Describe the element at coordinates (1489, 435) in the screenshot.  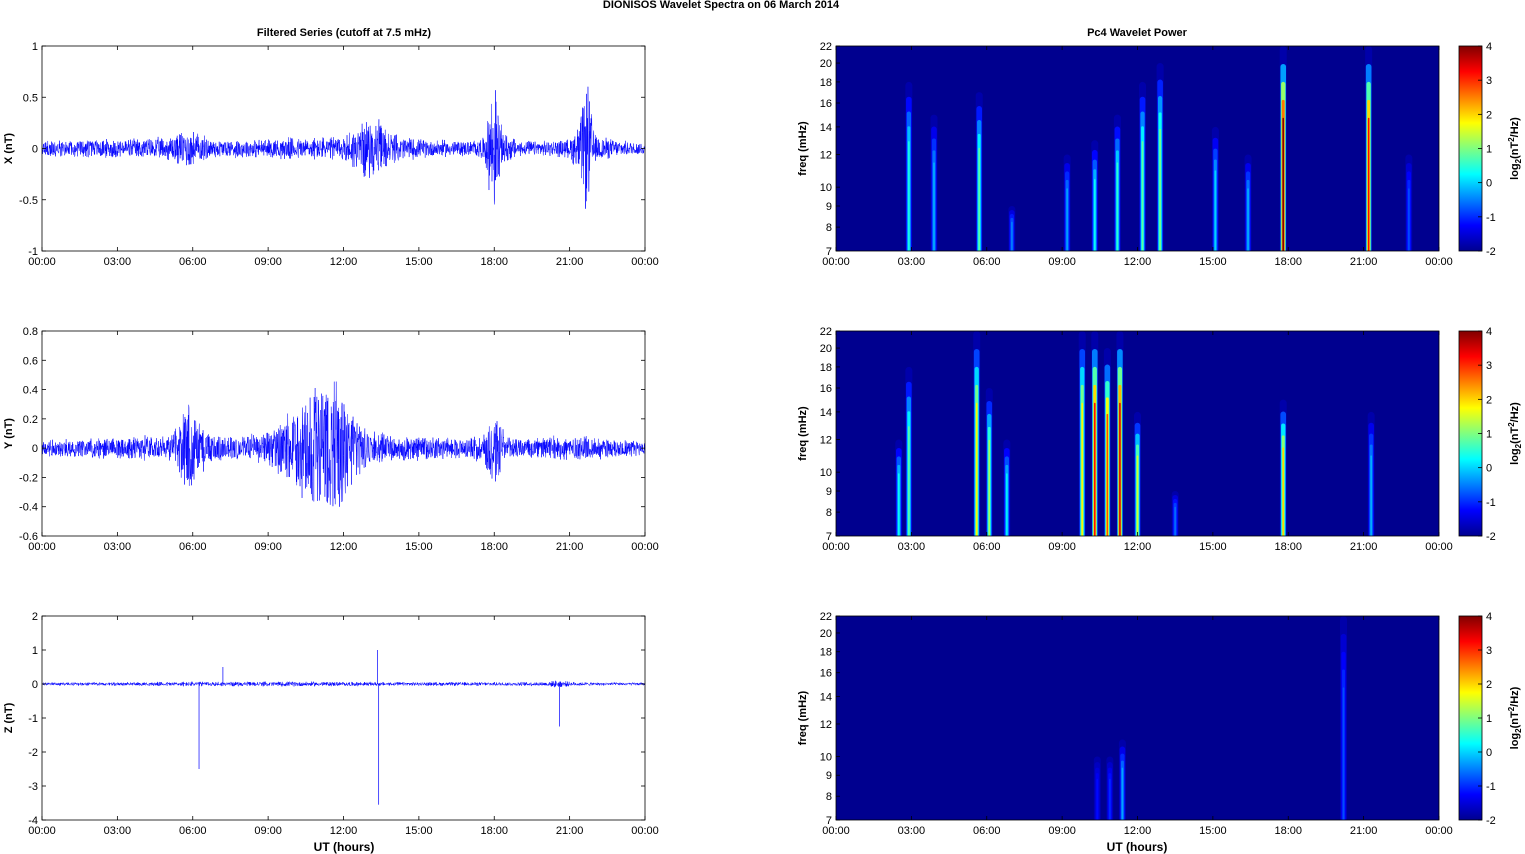
I see `wavelet-y-colorbar-label: 1` at that location.